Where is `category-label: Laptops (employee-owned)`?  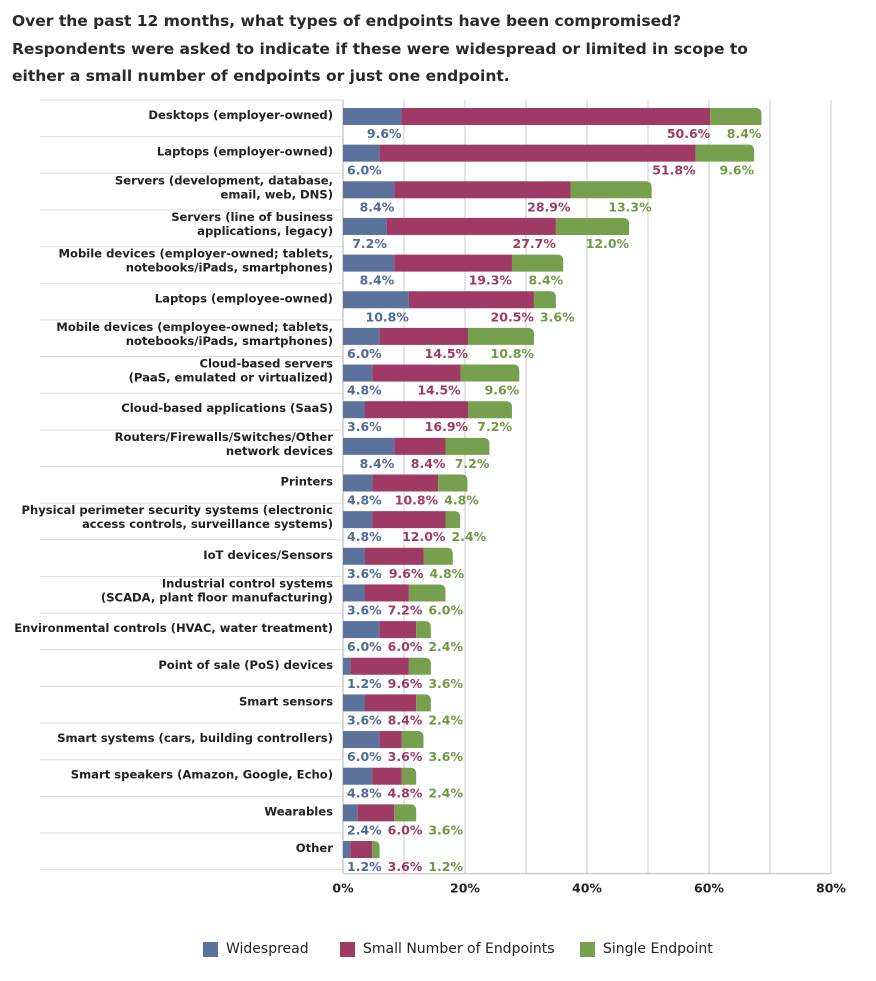
category-label: Laptops (employee-owned) is located at coordinates (244, 298).